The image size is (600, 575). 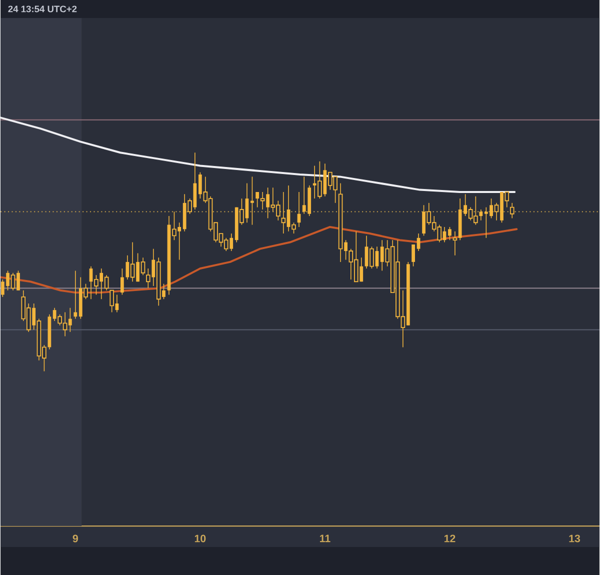 What do you see at coordinates (75, 538) in the screenshot?
I see `x-tick-label: 9` at bounding box center [75, 538].